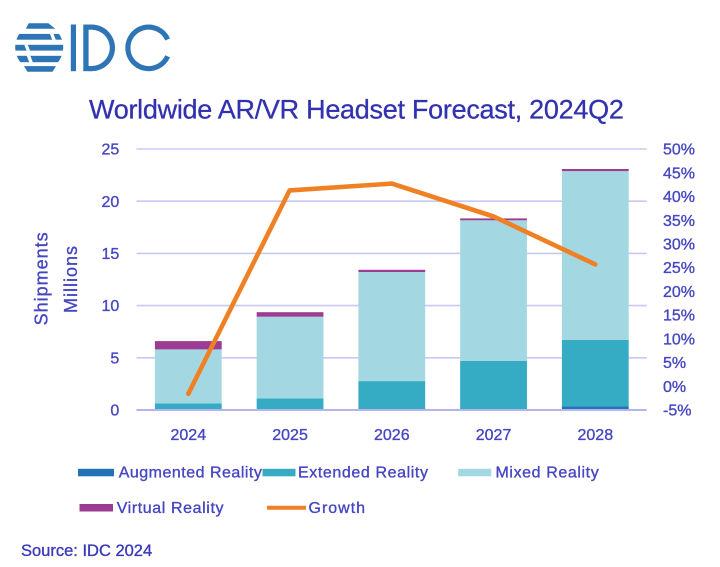 This screenshot has width=720, height=567. I want to click on svg-text: 2026, so click(392, 435).